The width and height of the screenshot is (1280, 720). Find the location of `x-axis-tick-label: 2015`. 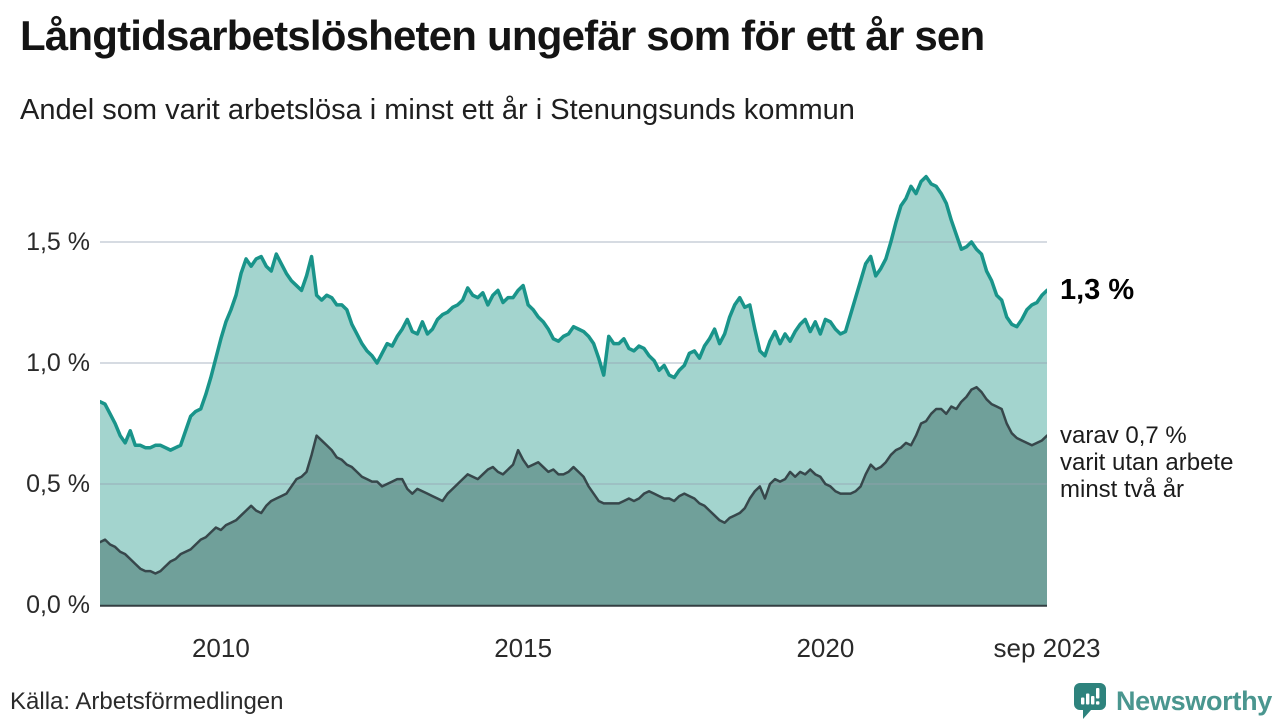

x-axis-tick-label: 2015 is located at coordinates (523, 648).